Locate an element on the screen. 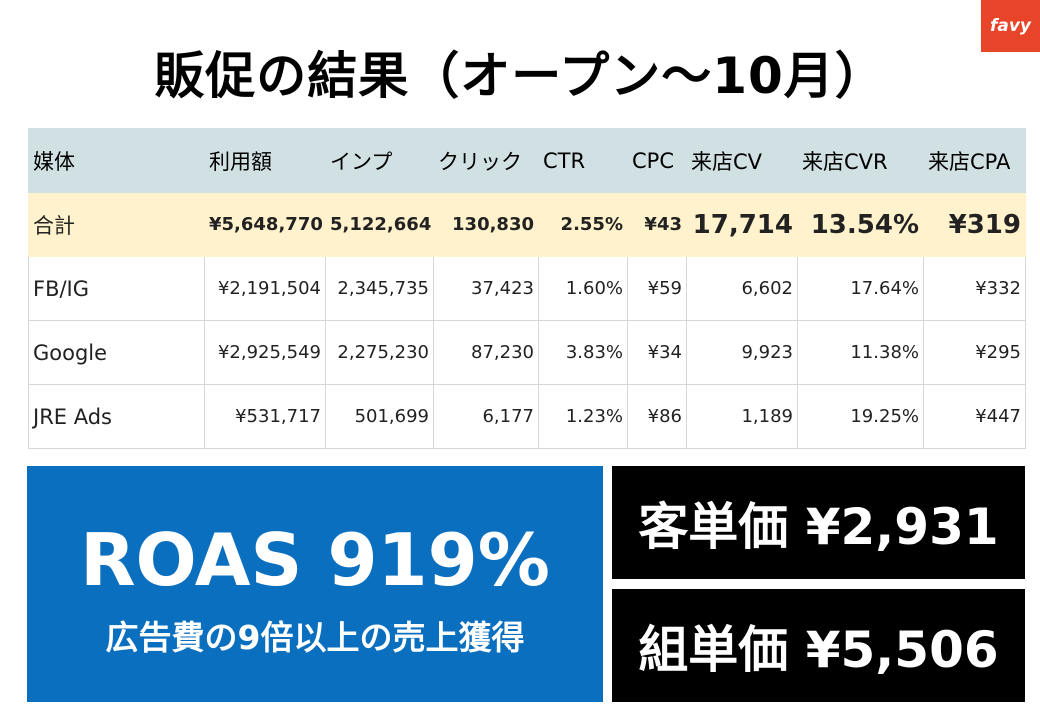  header-visit-cpa: 来店CPA is located at coordinates (974, 160).